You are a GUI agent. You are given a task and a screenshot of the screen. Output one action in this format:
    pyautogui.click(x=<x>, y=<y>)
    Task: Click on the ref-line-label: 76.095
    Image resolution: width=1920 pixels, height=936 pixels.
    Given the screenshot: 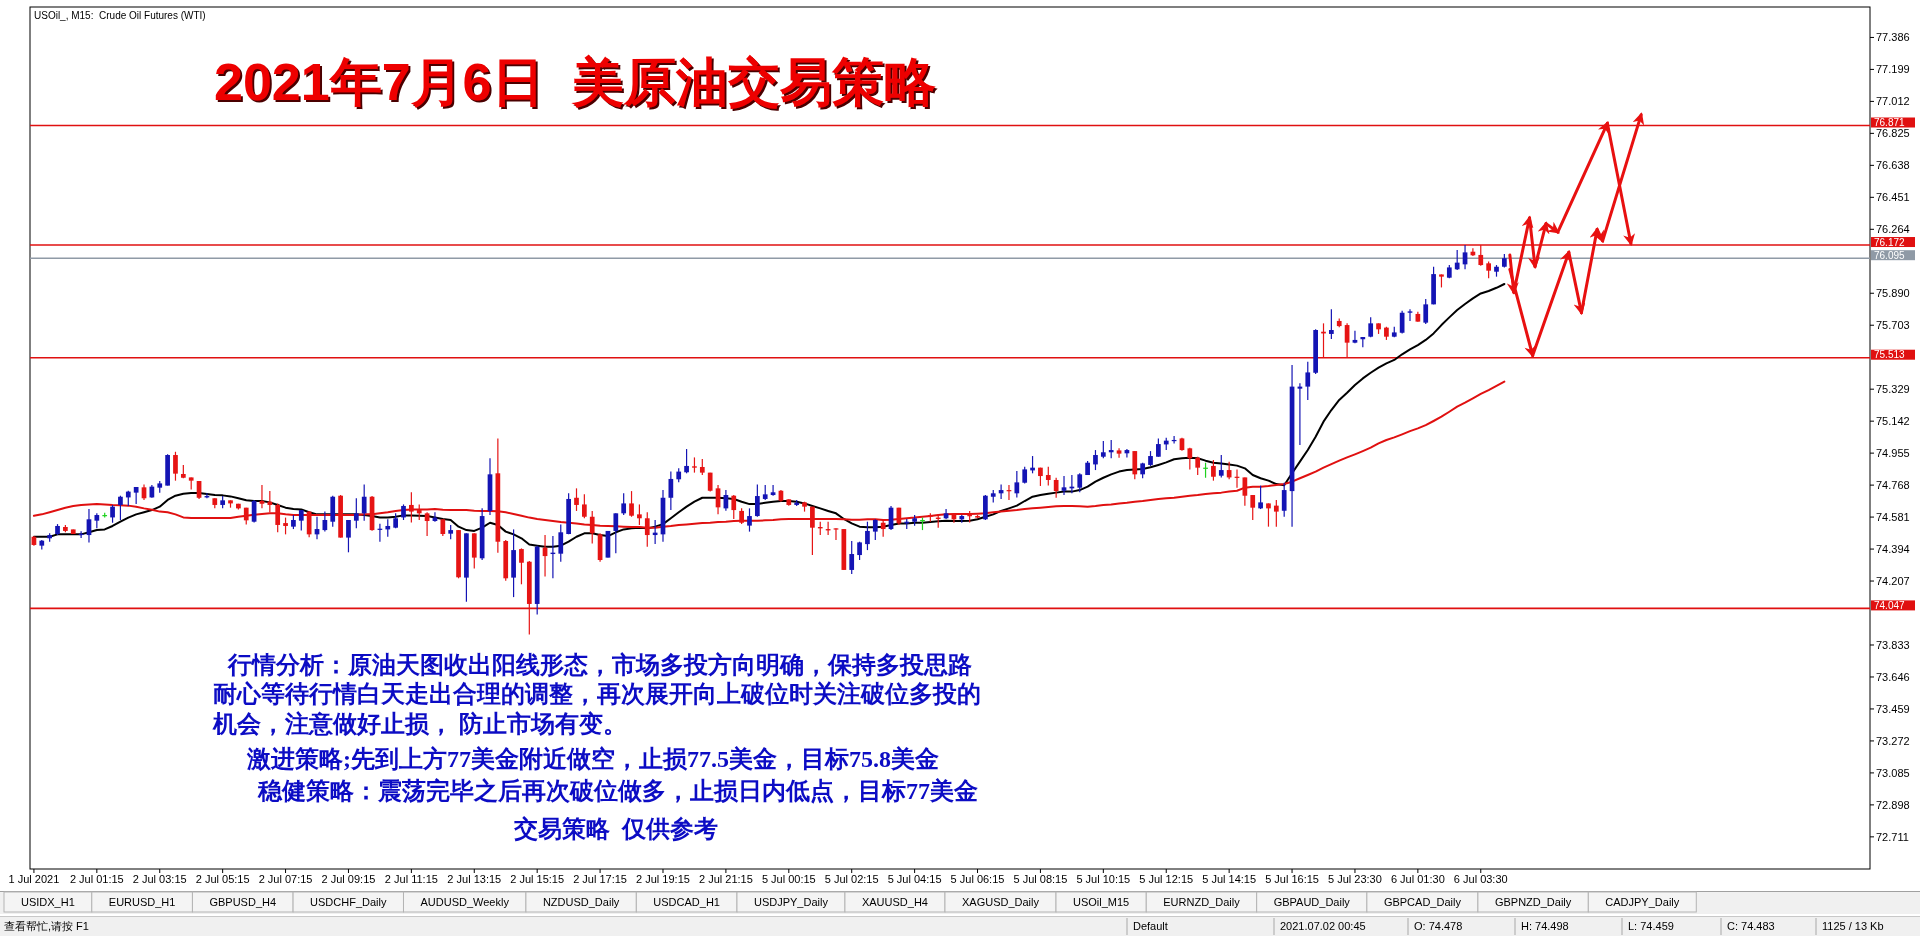 What is the action you would take?
    pyautogui.click(x=1890, y=255)
    